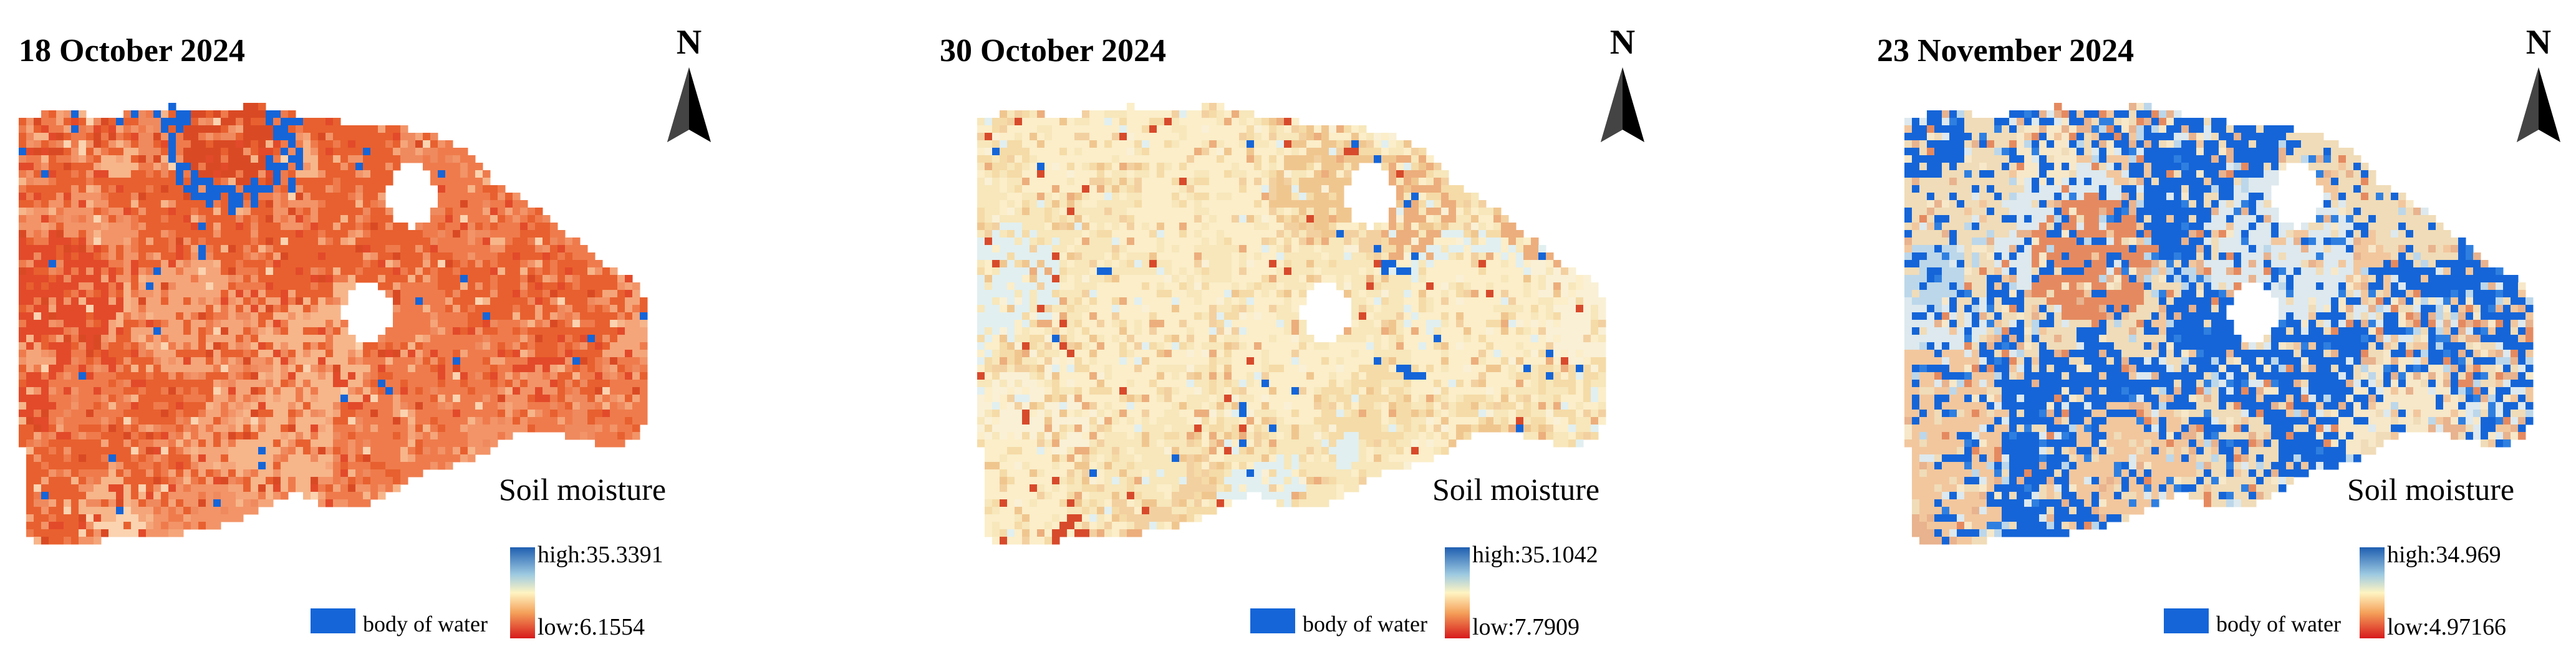 The height and width of the screenshot is (667, 2576). Describe the element at coordinates (591, 627) in the screenshot. I see `colorbar-low-label: low:6.1554` at that location.